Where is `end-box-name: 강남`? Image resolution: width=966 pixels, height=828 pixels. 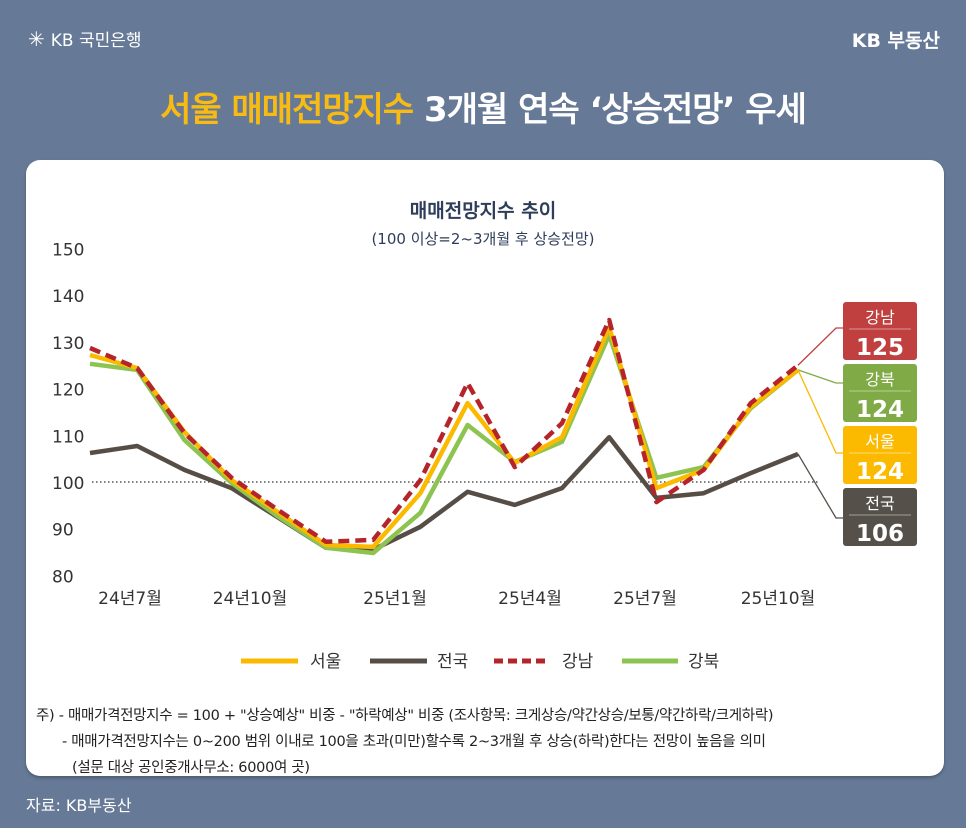
end-box-name: 강남 is located at coordinates (880, 317).